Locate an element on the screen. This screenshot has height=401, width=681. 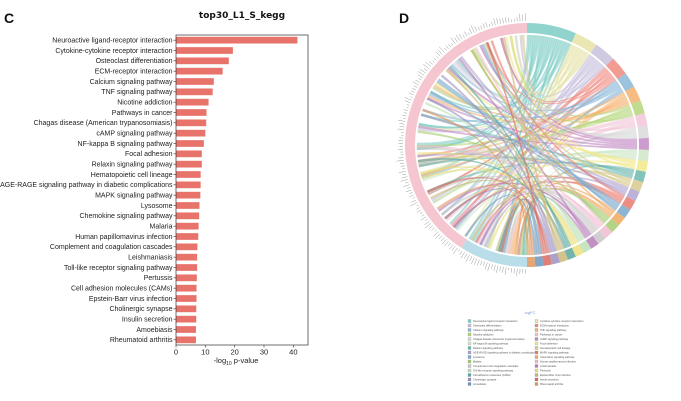
y-tick-label: Amoebiasis is located at coordinates (154, 330).